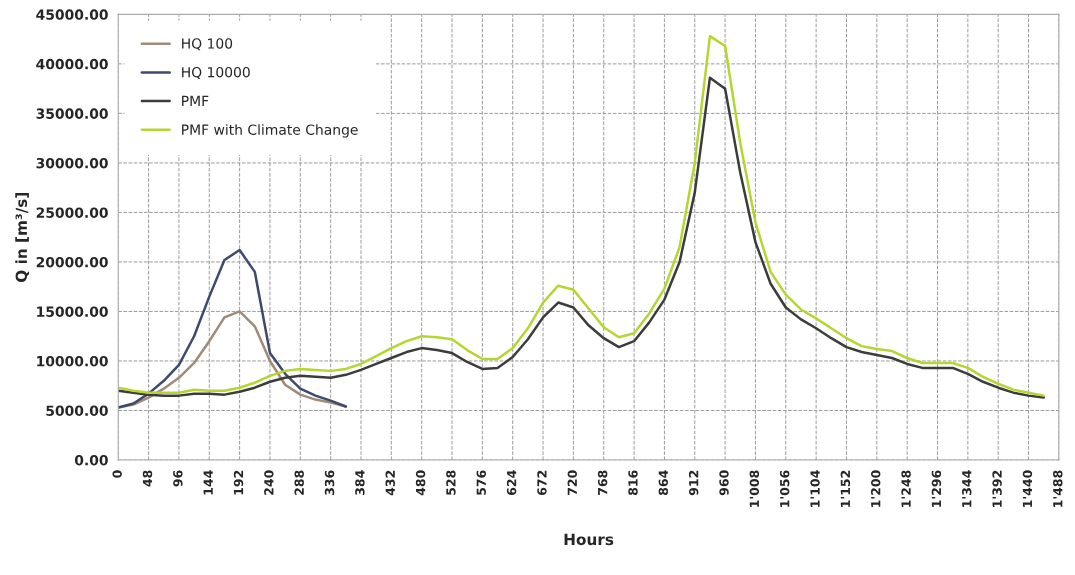  What do you see at coordinates (602, 482) in the screenshot?
I see `x-tick-label: 768` at bounding box center [602, 482].